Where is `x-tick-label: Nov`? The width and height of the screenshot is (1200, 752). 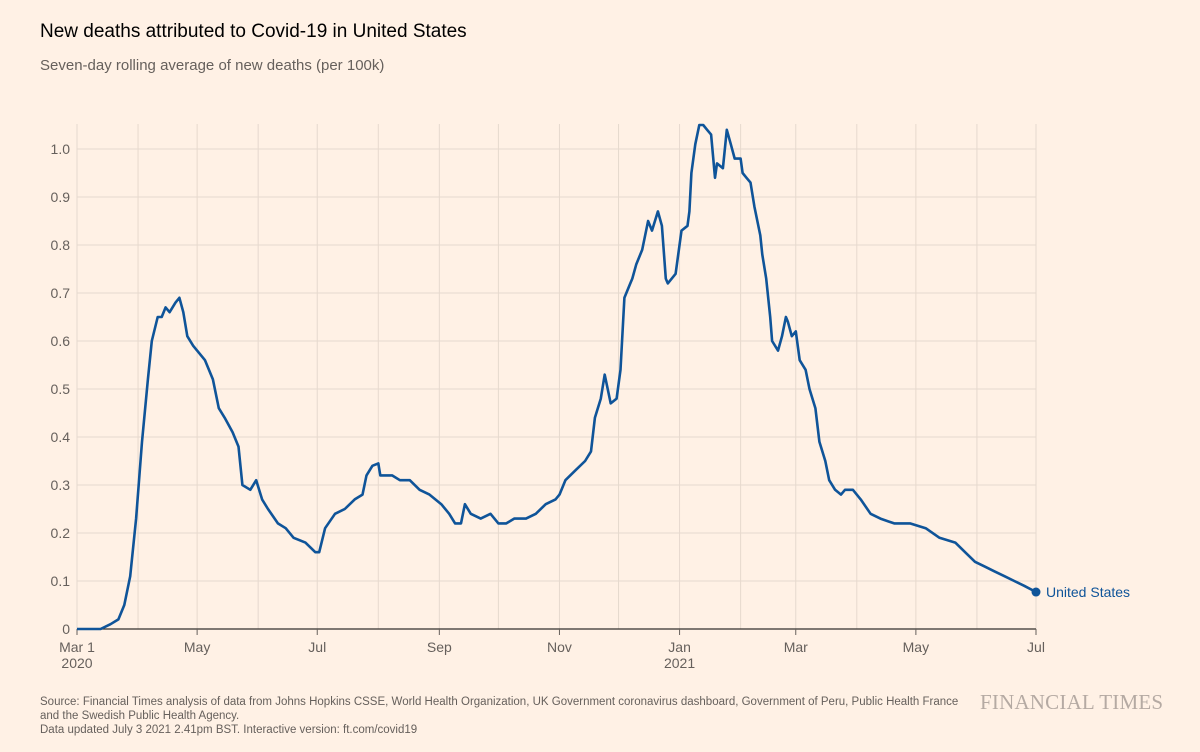 x-tick-label: Nov is located at coordinates (559, 647).